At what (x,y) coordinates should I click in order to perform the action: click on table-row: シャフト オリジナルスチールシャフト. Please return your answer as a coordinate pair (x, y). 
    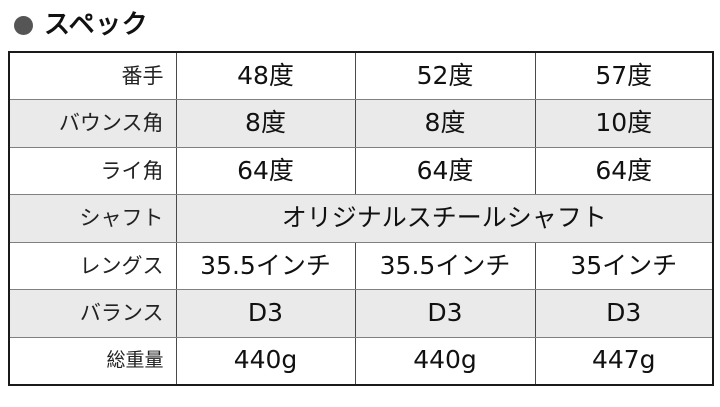
    Looking at the image, I should click on (361, 218).